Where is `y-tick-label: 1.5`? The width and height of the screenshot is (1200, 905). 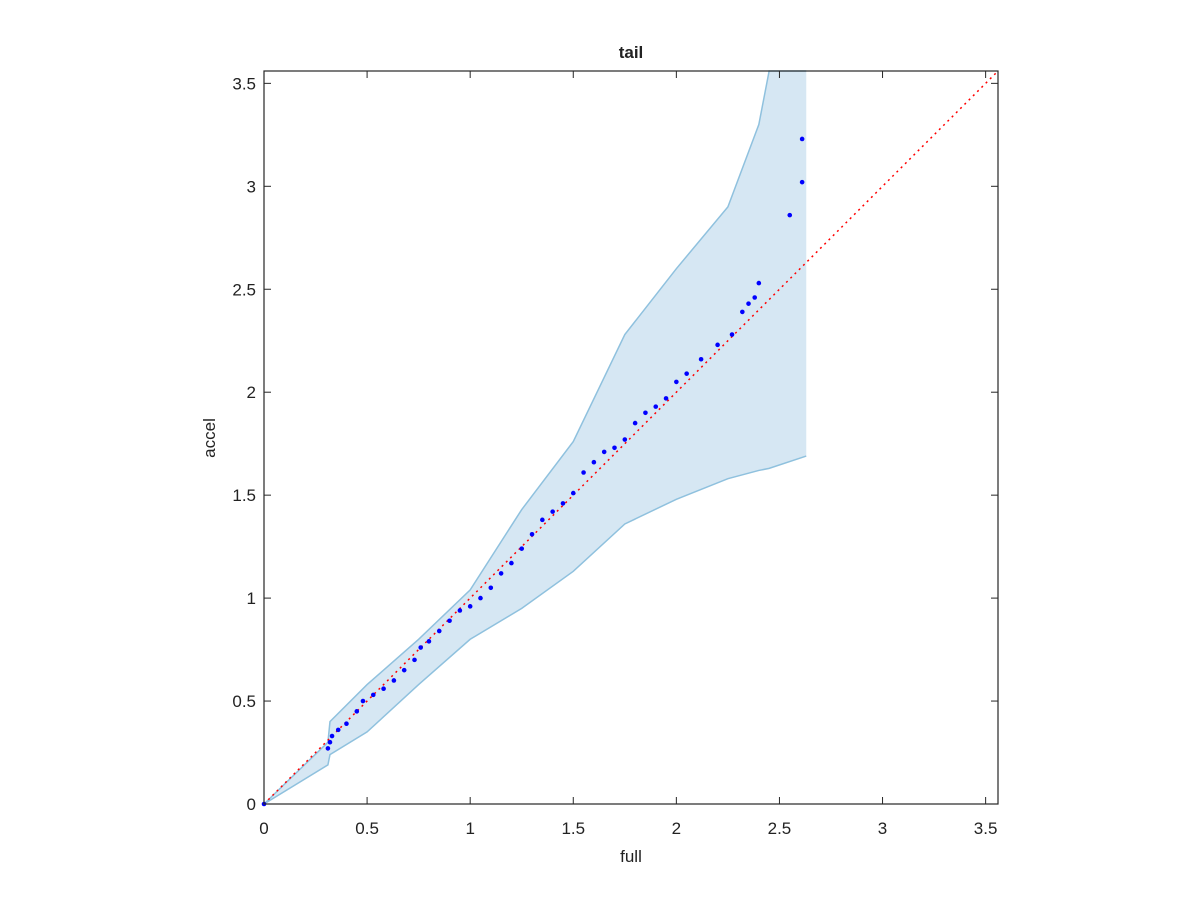
y-tick-label: 1.5 is located at coordinates (244, 495).